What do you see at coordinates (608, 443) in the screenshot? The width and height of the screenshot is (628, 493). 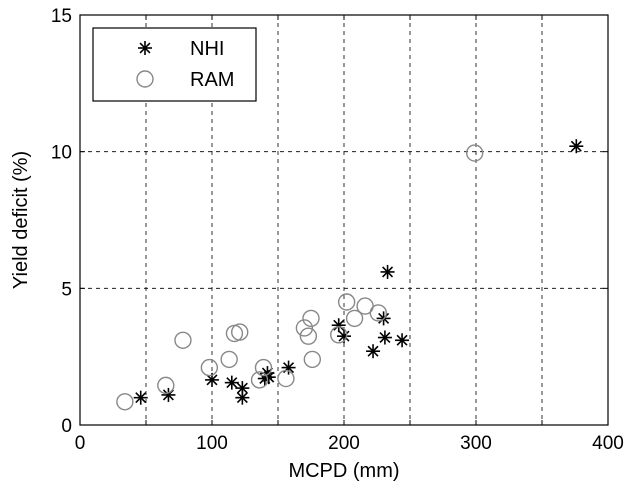 I see `x-tick-label: 400` at bounding box center [608, 443].